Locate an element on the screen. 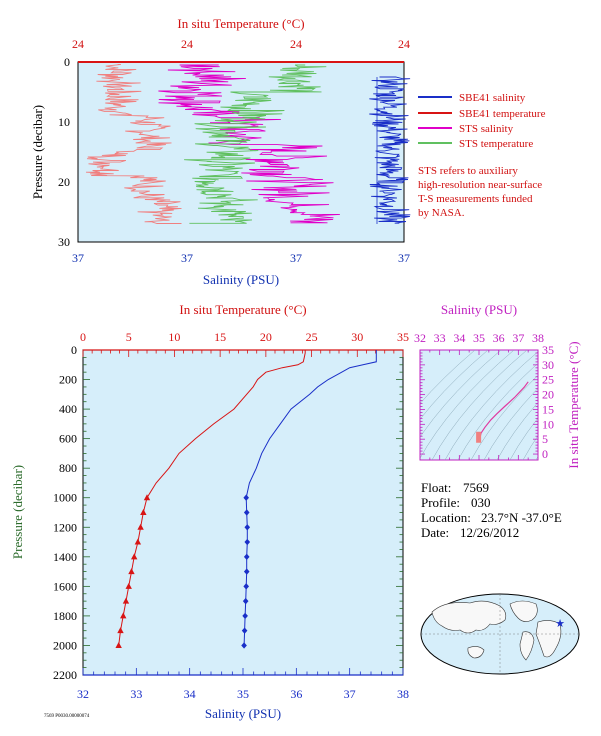 The width and height of the screenshot is (601, 736). y-tick-label: 2000 is located at coordinates (65, 645).